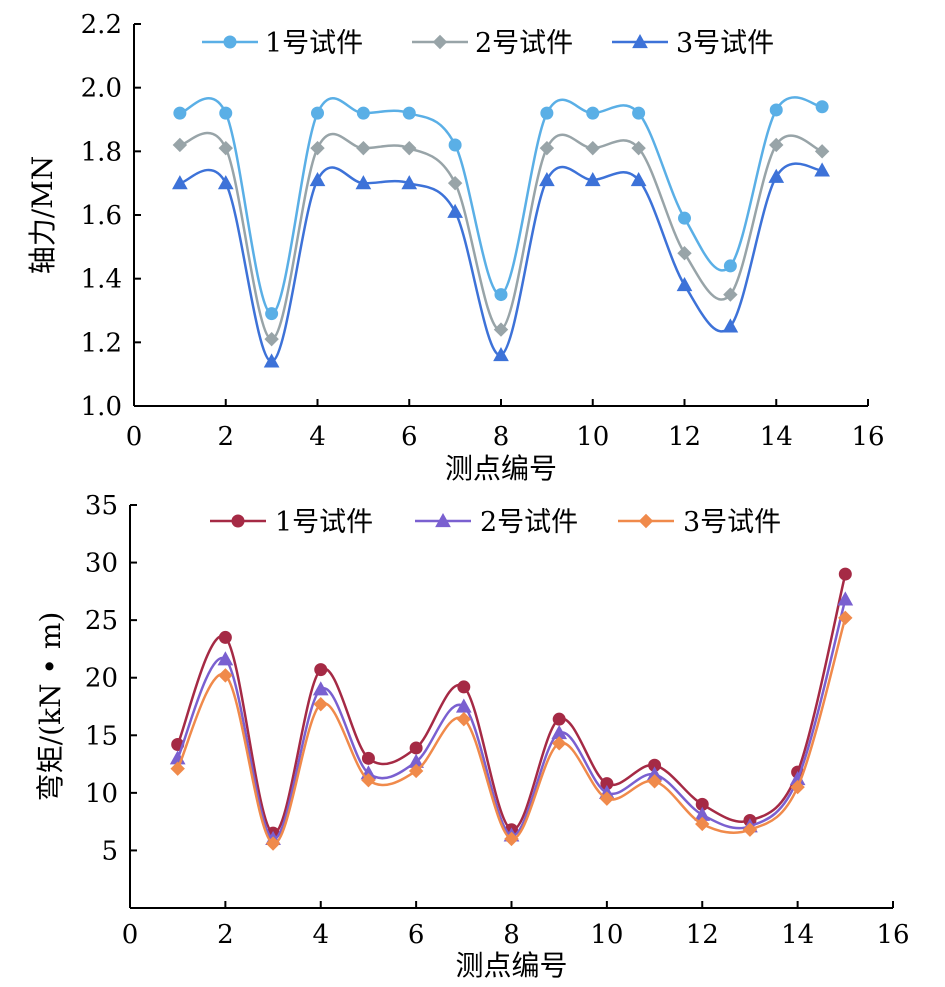 Image resolution: width=945 pixels, height=987 pixels. Describe the element at coordinates (501, 262) in the screenshot. I see `series-line` at that location.